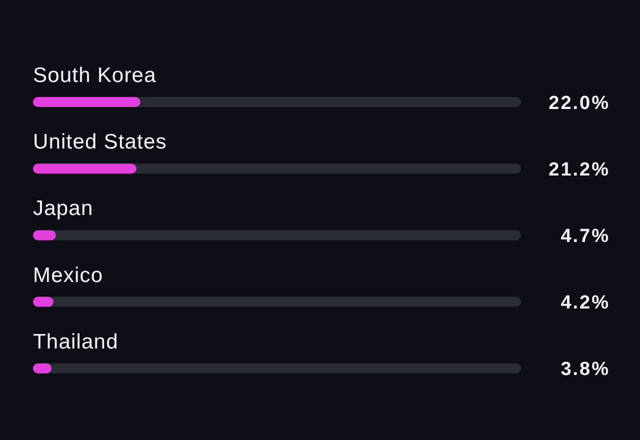 This screenshot has height=440, width=640. Describe the element at coordinates (63, 208) in the screenshot. I see `y-tick-label: Japan` at that location.